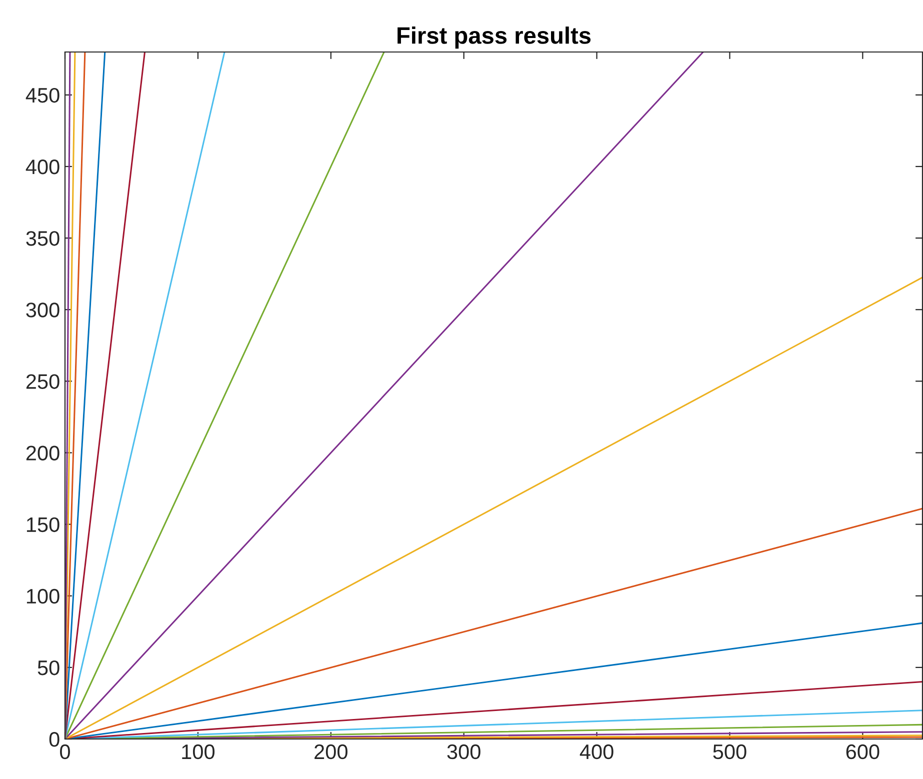  Describe the element at coordinates (65, 752) in the screenshot. I see `x-tick-label: 0` at that location.